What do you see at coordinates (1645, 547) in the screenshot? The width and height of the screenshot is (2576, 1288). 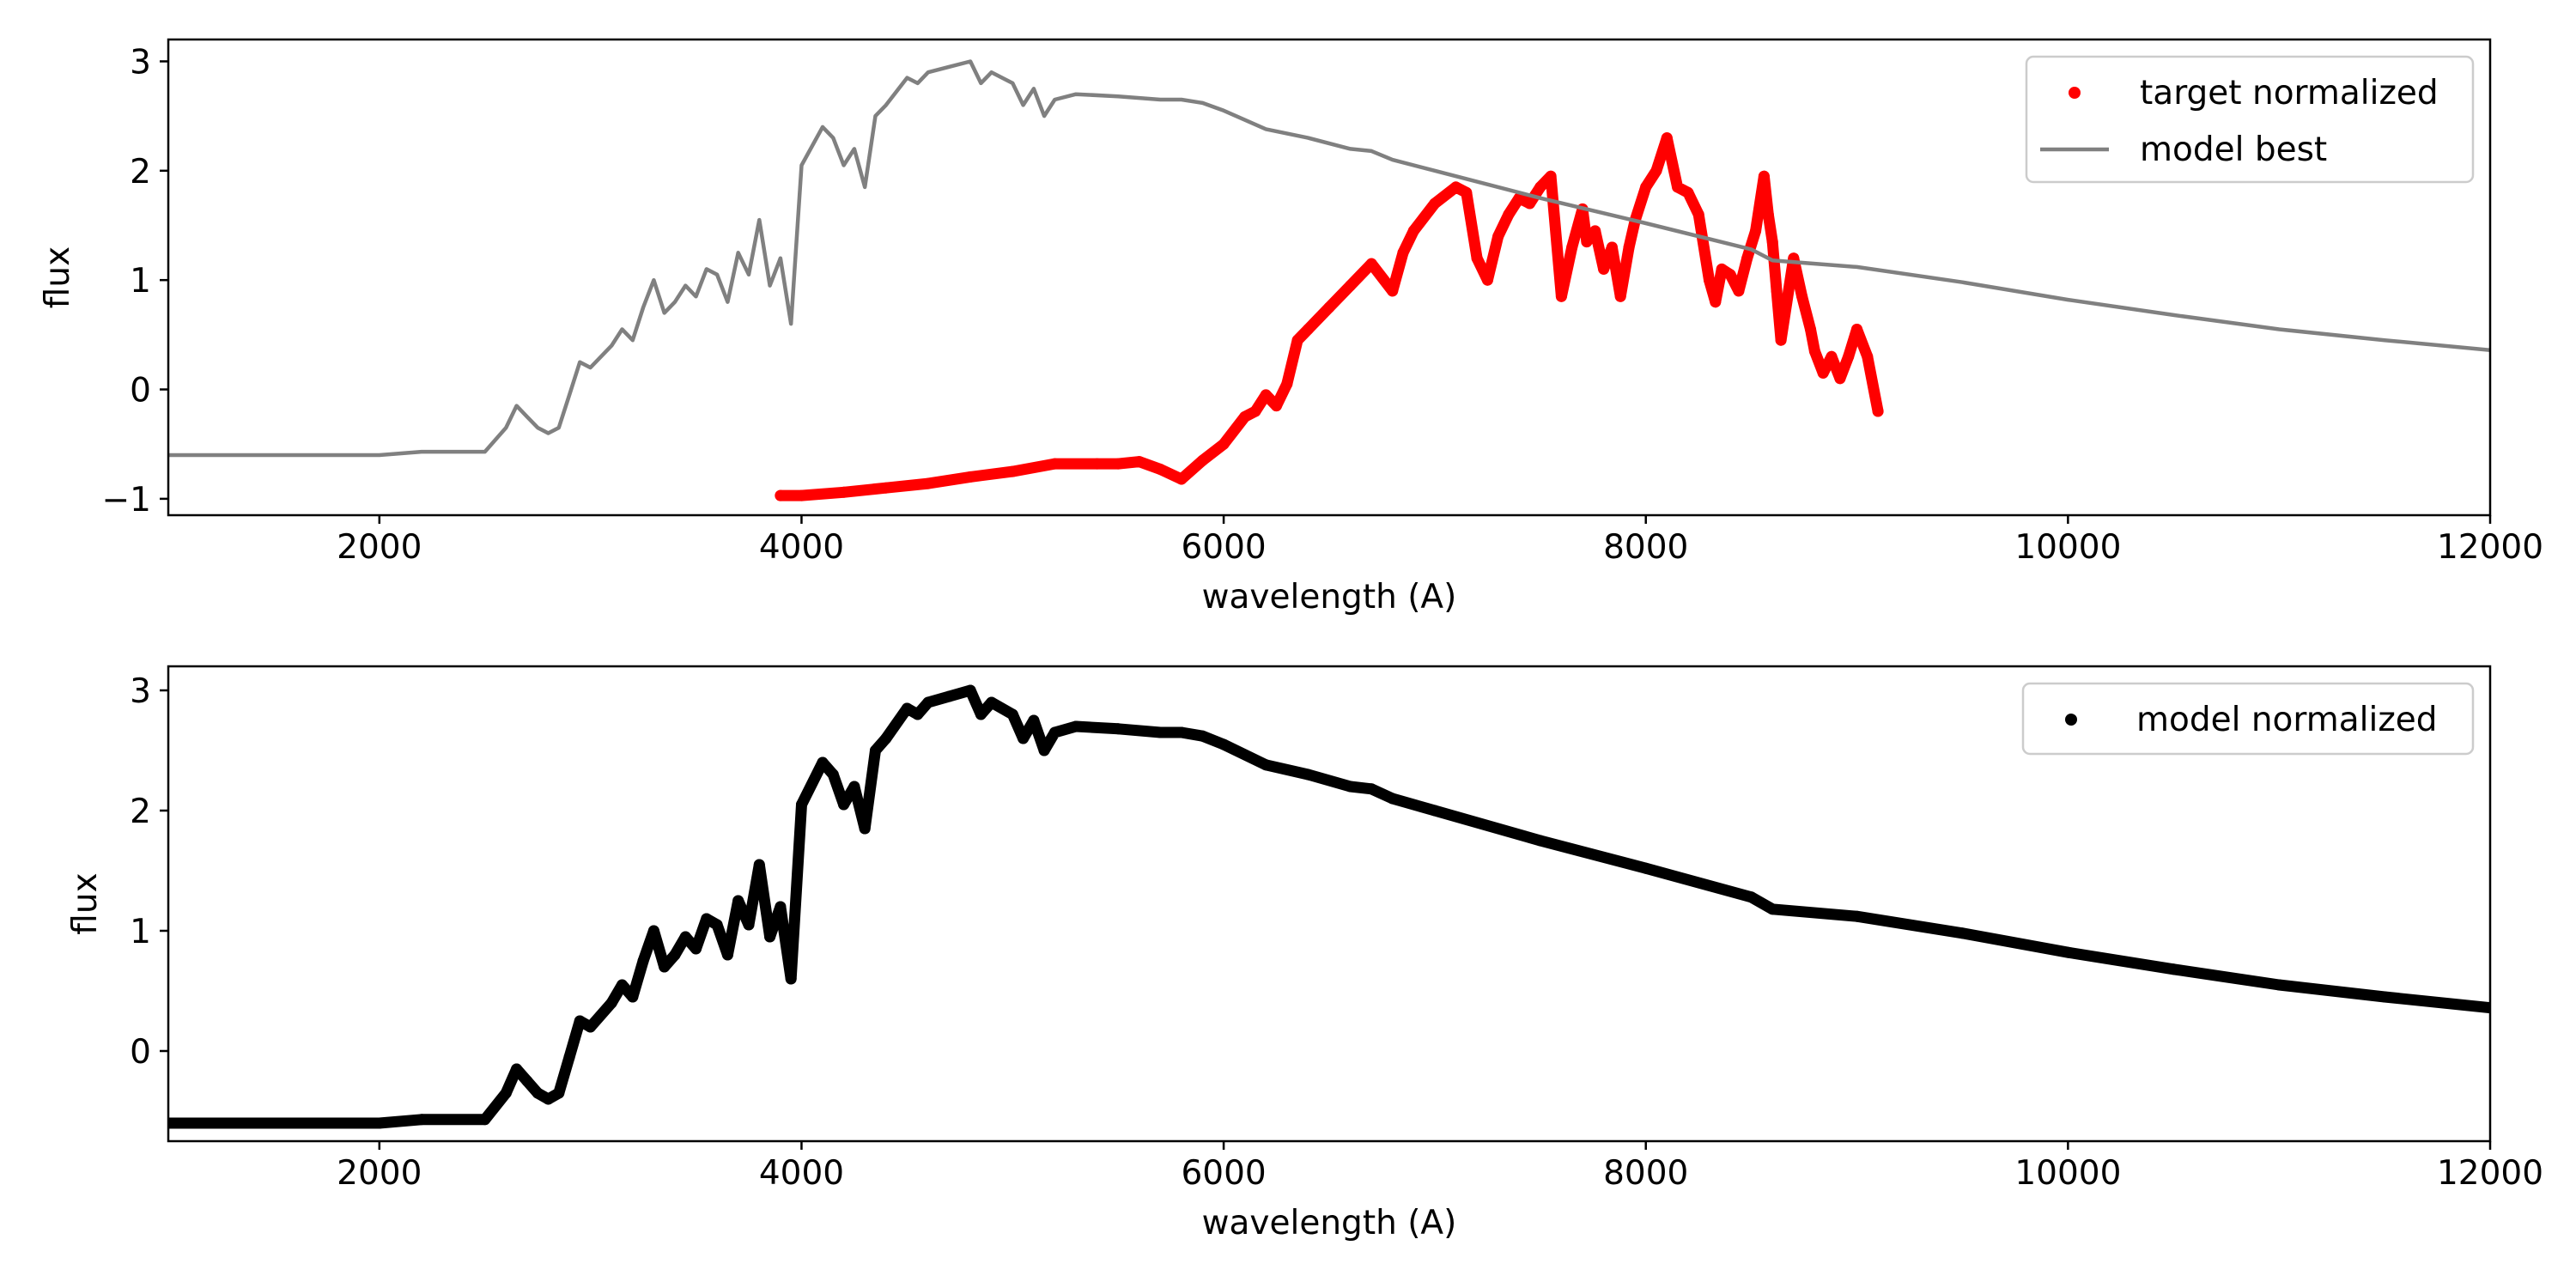 I see `subplot-1-x-tick-label: 8000` at bounding box center [1645, 547].